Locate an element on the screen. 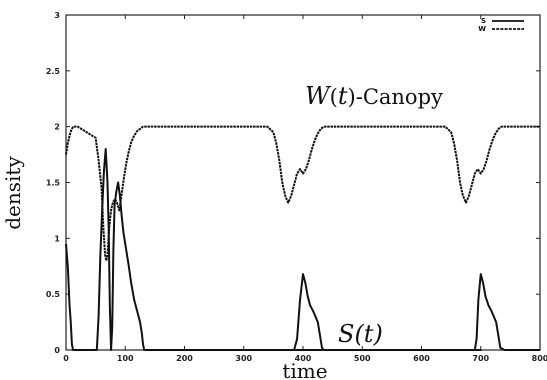 The width and height of the screenshot is (547, 380). x-axis-title: time is located at coordinates (304, 369).